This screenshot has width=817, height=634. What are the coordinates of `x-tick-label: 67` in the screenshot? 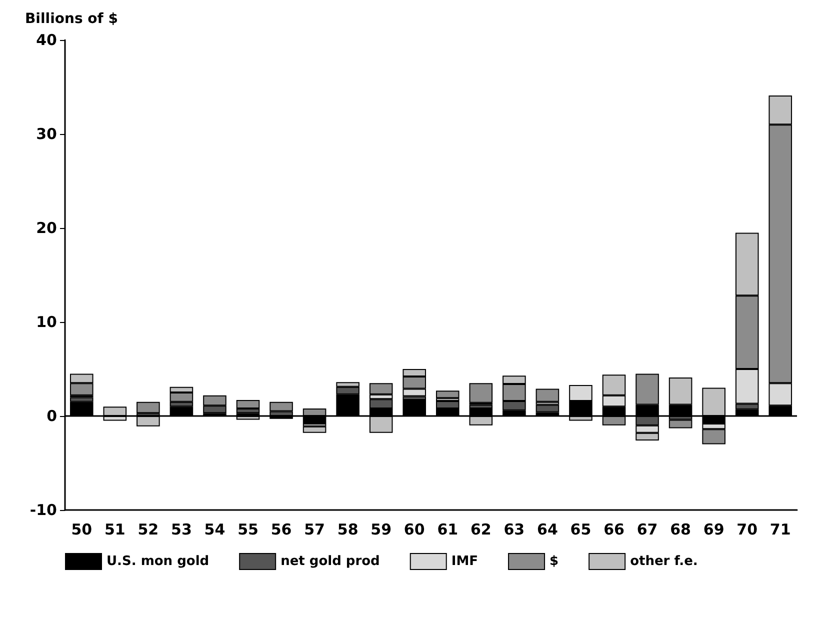 It's located at (647, 529).